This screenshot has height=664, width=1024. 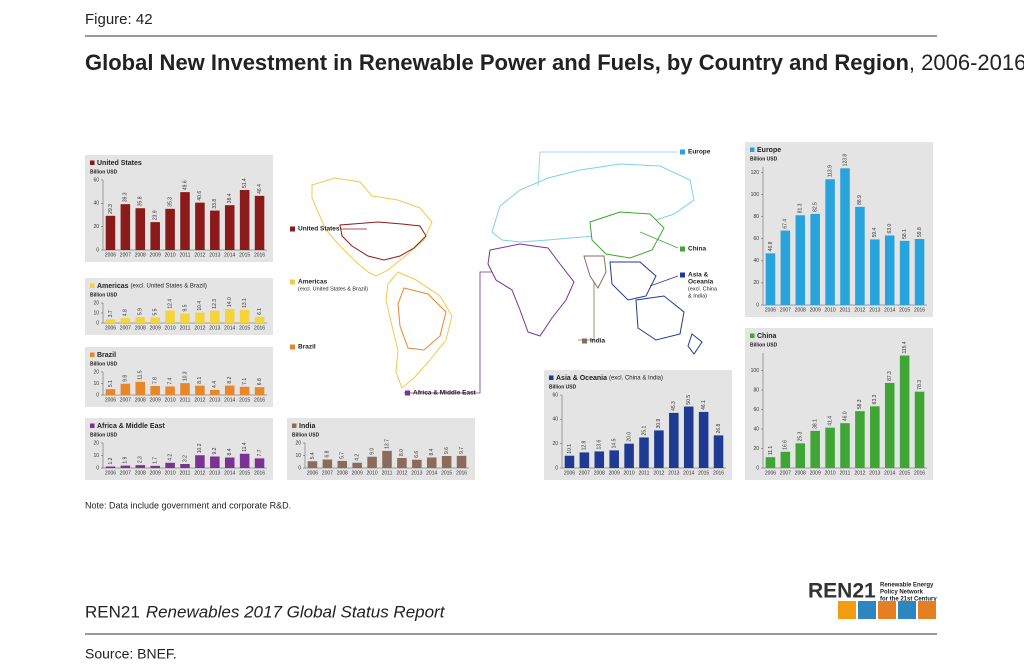 I want to click on value-label: 82.5, so click(x=816, y=207).